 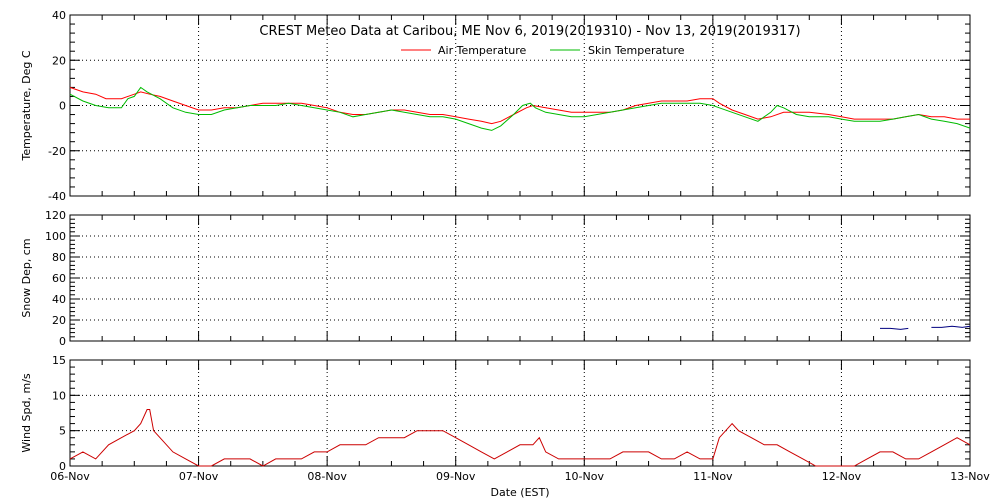 I want to click on y-tick-label: -20, so click(x=57, y=151).